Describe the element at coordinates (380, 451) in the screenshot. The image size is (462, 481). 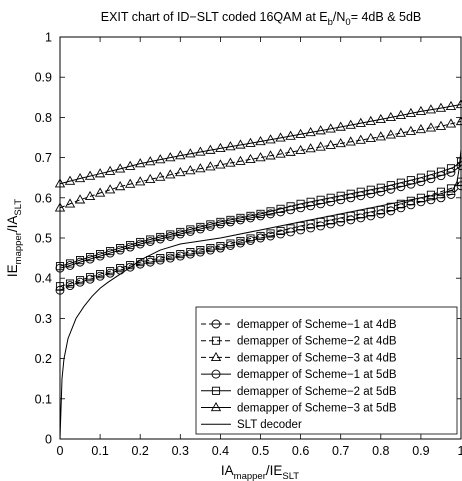
I see `x-tick-label: 0.8` at that location.